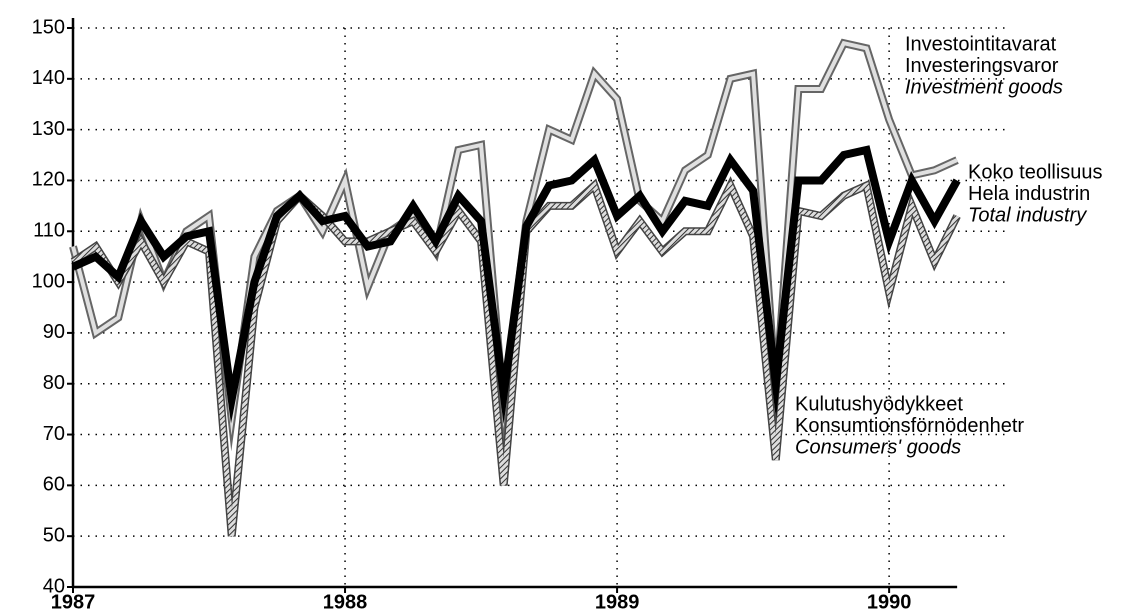 The height and width of the screenshot is (612, 1133). I want to click on series-label: Total industry, so click(1027, 215).